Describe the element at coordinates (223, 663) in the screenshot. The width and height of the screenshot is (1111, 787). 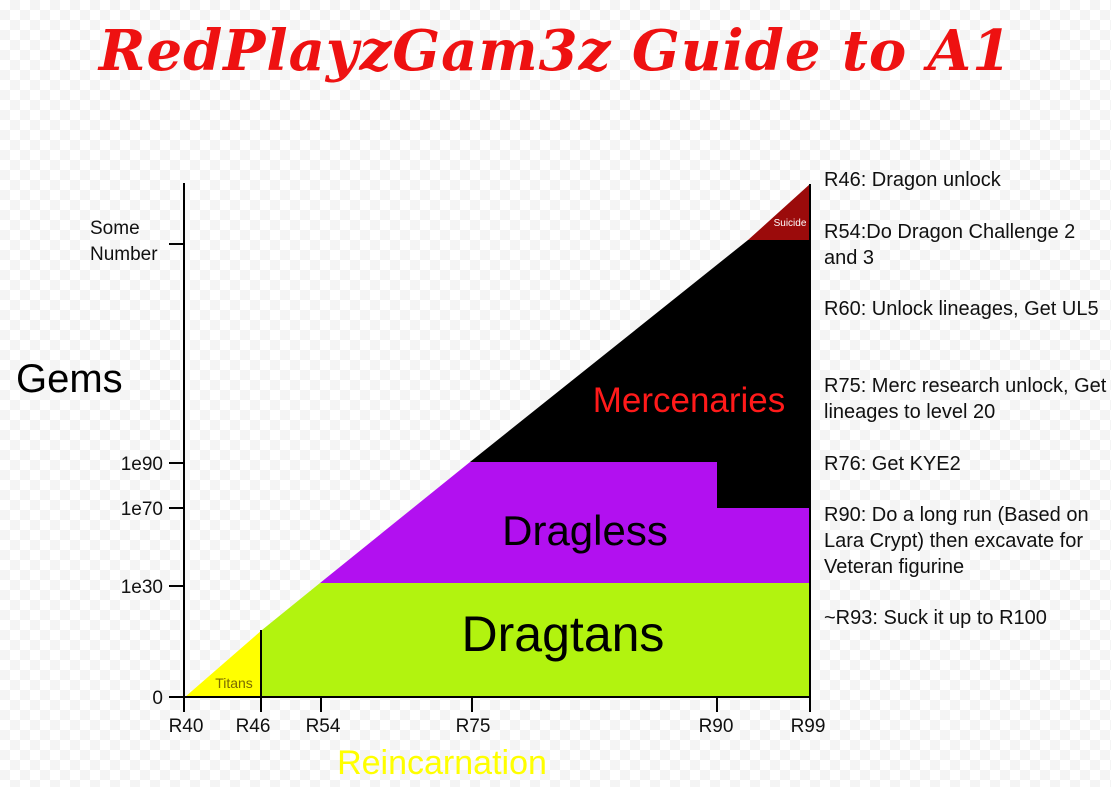
I see `titans-region` at that location.